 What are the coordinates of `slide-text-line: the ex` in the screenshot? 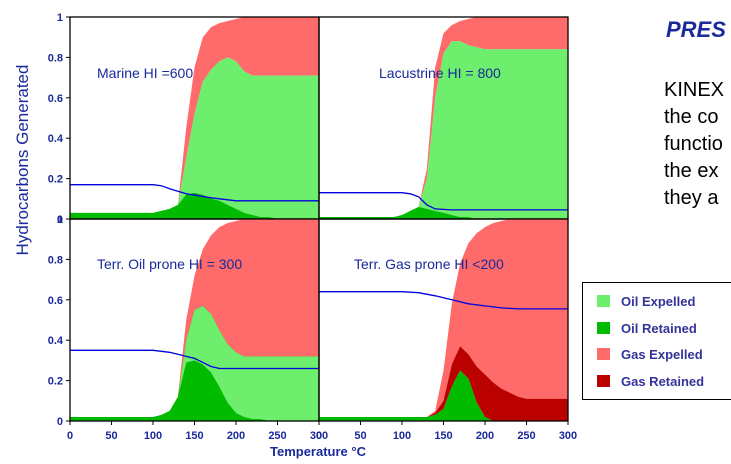 It's located at (691, 171).